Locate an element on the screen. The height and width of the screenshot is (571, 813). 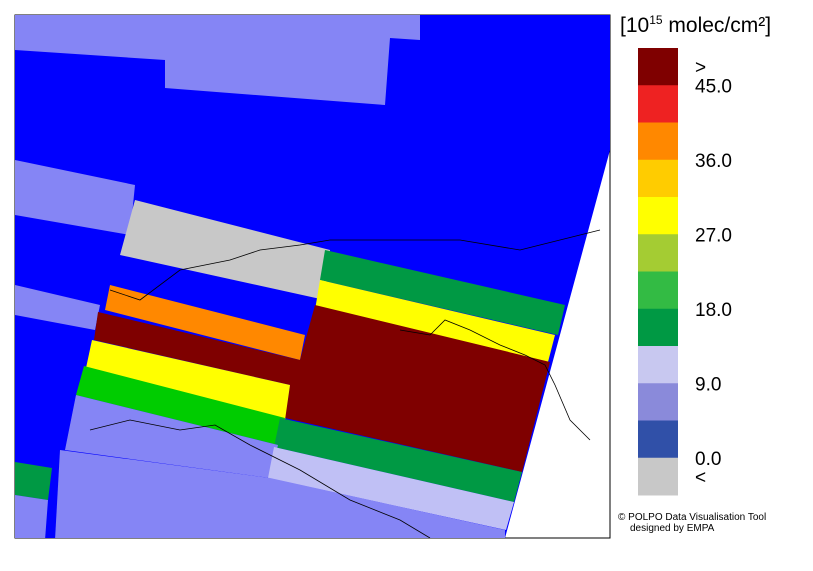
border-path is located at coordinates (355, 265).